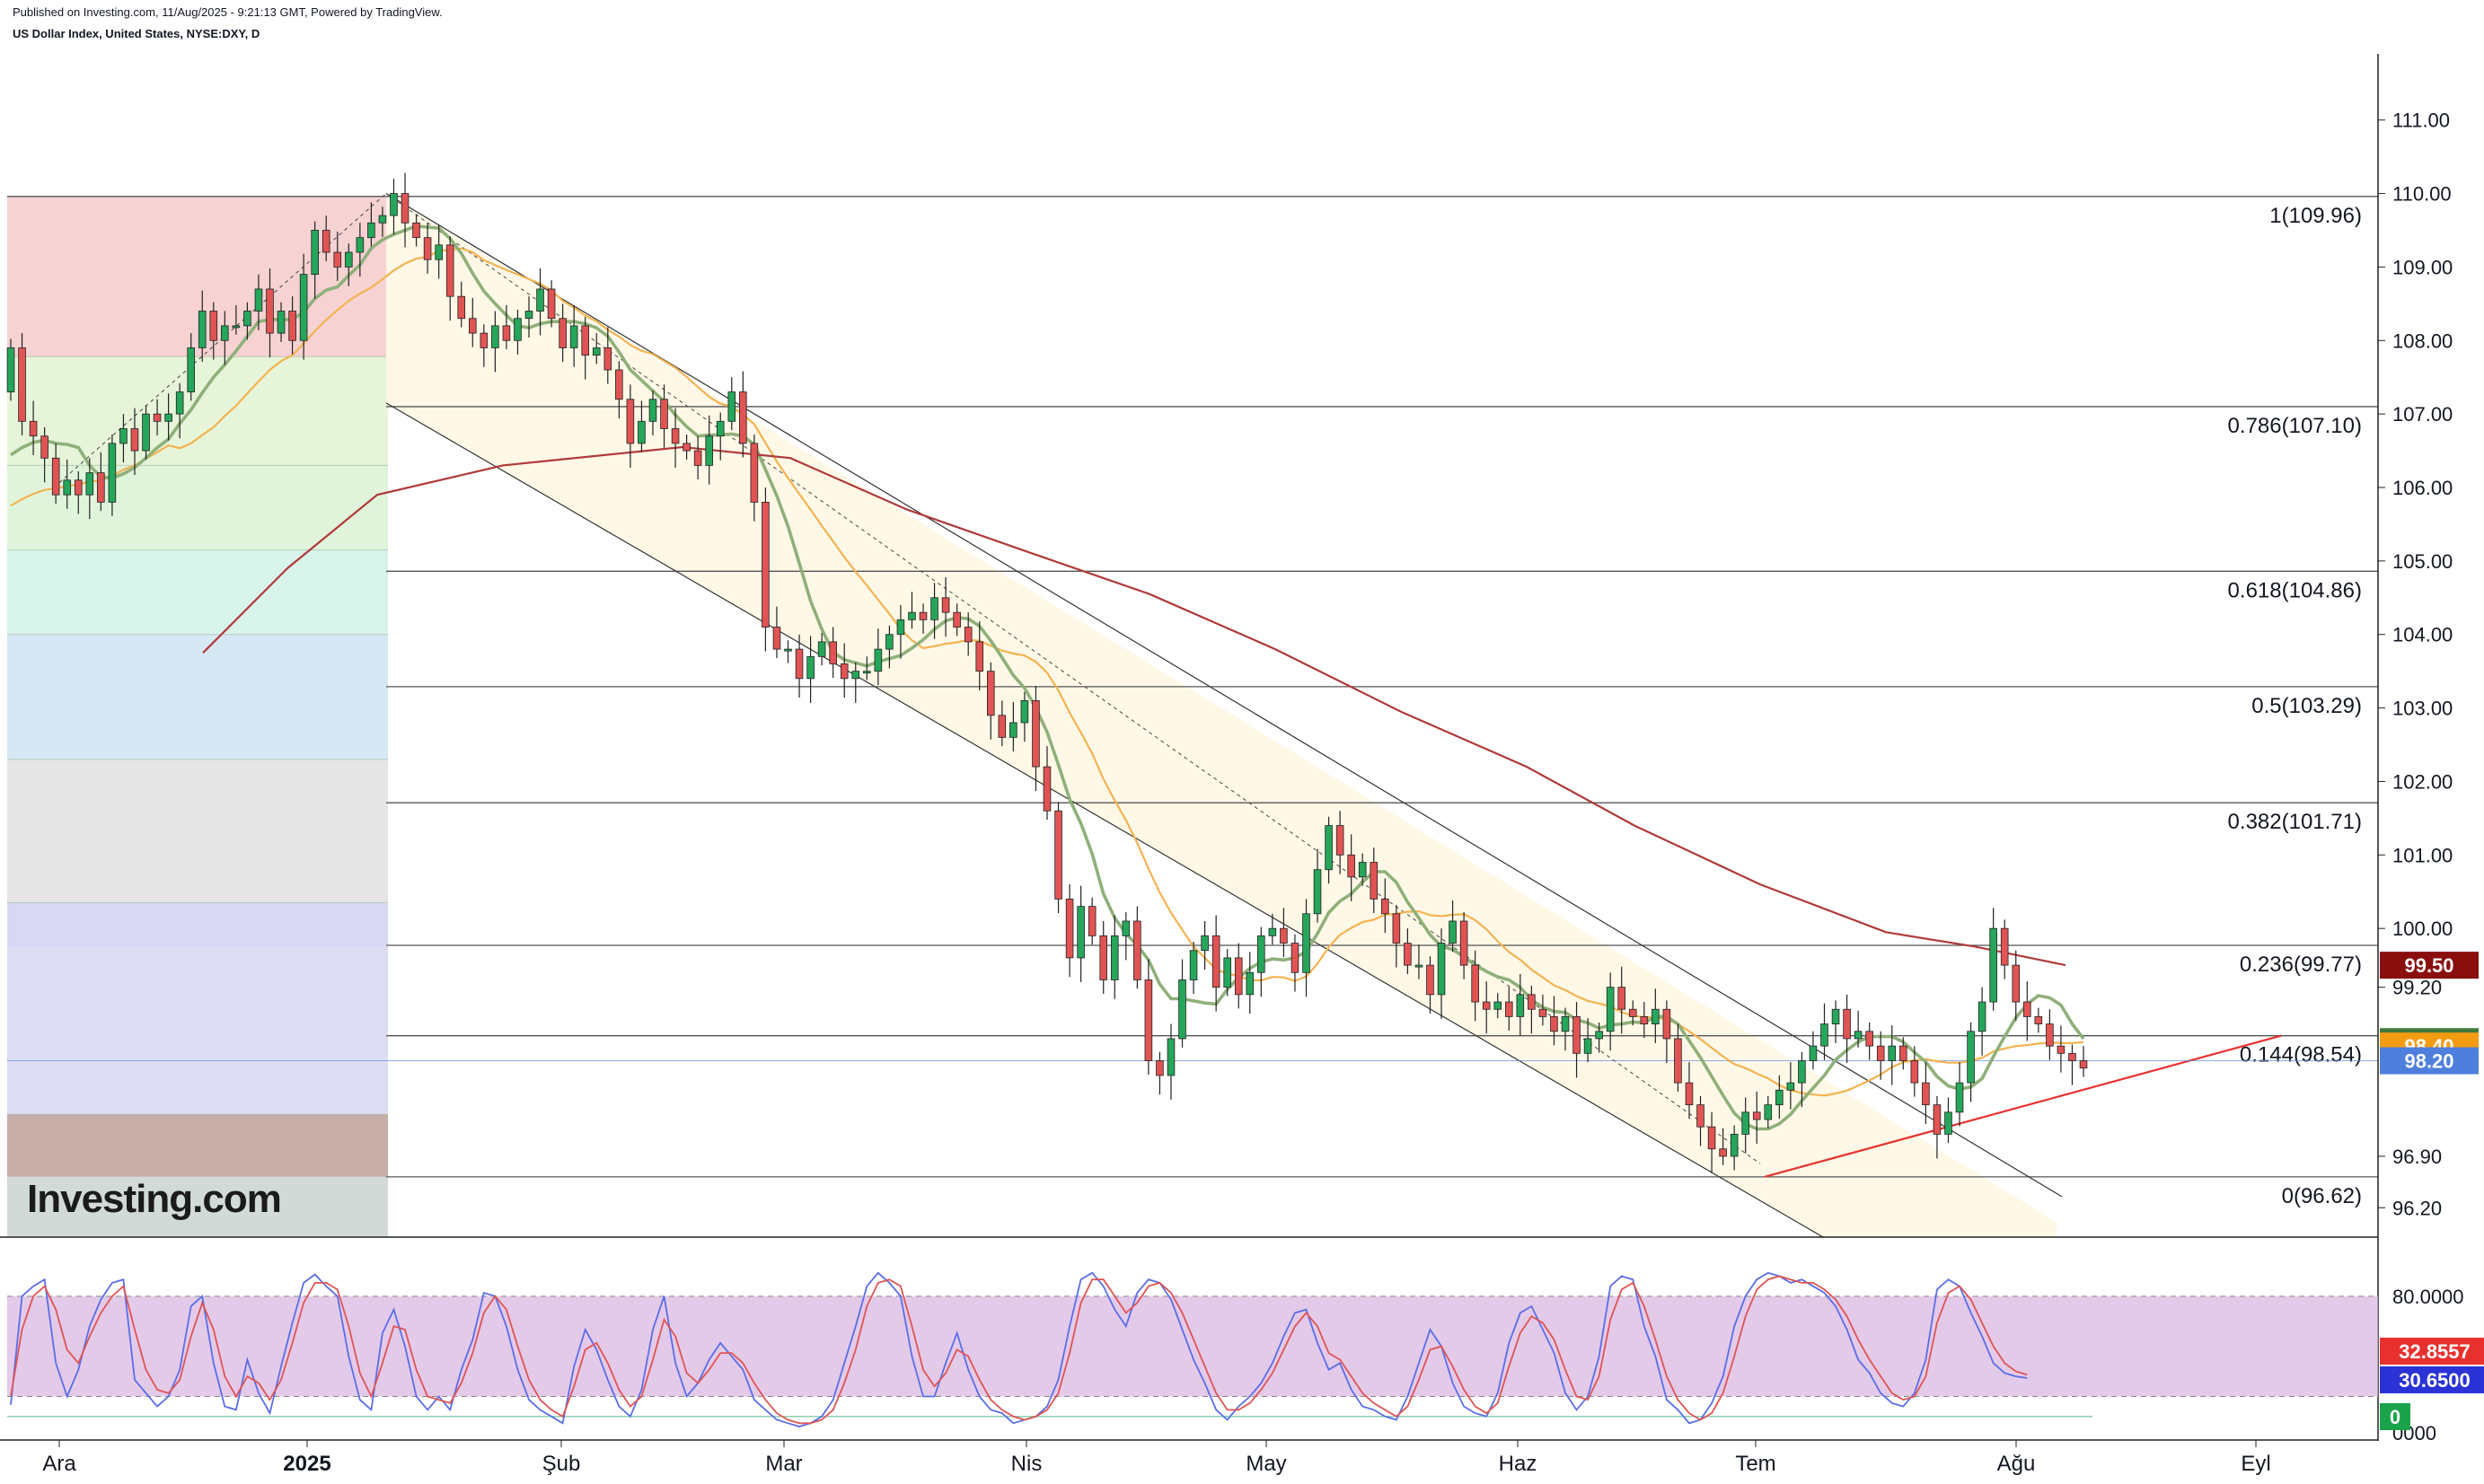  I want to click on y-tick-label: 102.00, so click(2422, 781).